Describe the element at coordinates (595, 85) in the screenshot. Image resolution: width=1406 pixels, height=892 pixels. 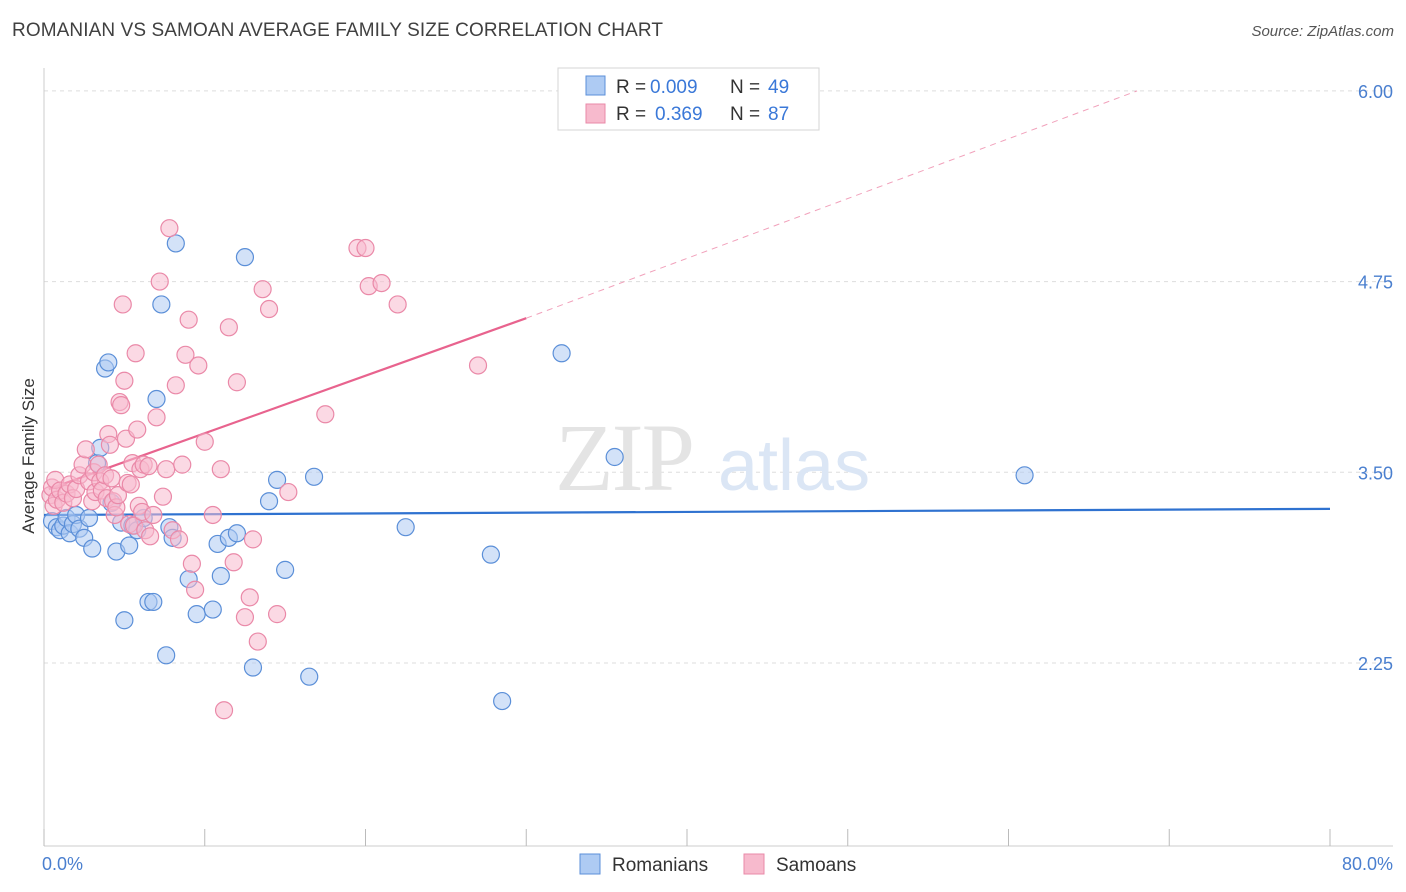
I see `stats-swatch-romanians` at that location.